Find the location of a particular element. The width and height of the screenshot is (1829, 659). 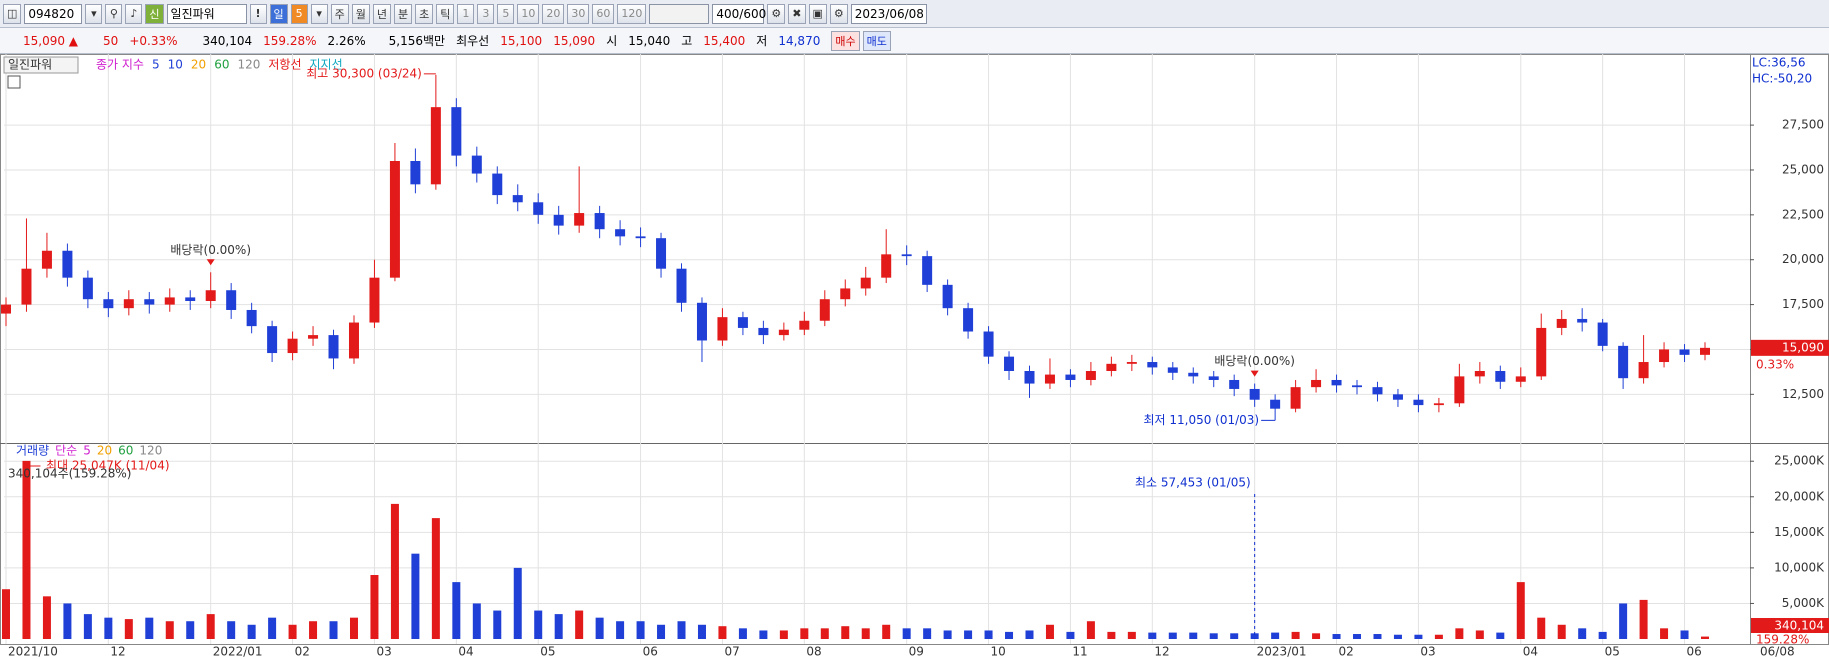

buy-button: 매수 is located at coordinates (845, 40).